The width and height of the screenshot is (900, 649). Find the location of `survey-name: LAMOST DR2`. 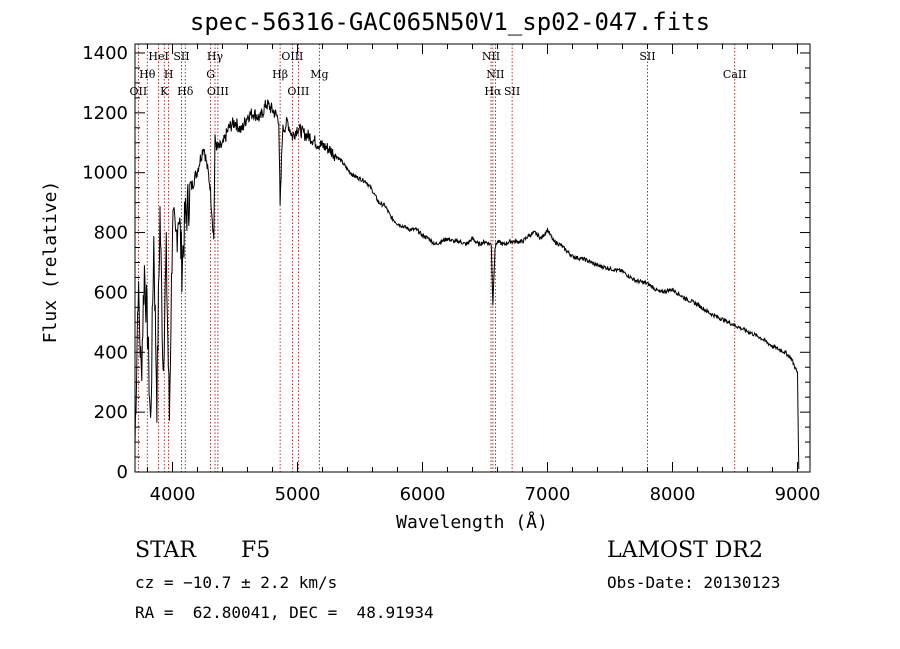

survey-name: LAMOST DR2 is located at coordinates (685, 550).